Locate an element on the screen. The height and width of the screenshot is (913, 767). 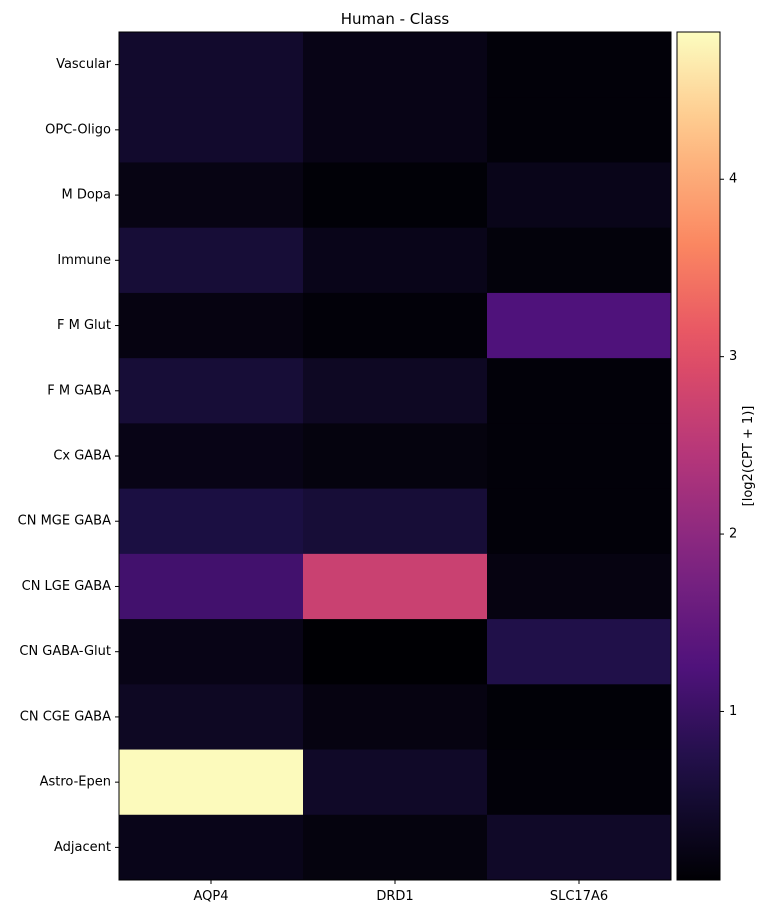
colorbar-tick-label: 3 is located at coordinates (733, 356).